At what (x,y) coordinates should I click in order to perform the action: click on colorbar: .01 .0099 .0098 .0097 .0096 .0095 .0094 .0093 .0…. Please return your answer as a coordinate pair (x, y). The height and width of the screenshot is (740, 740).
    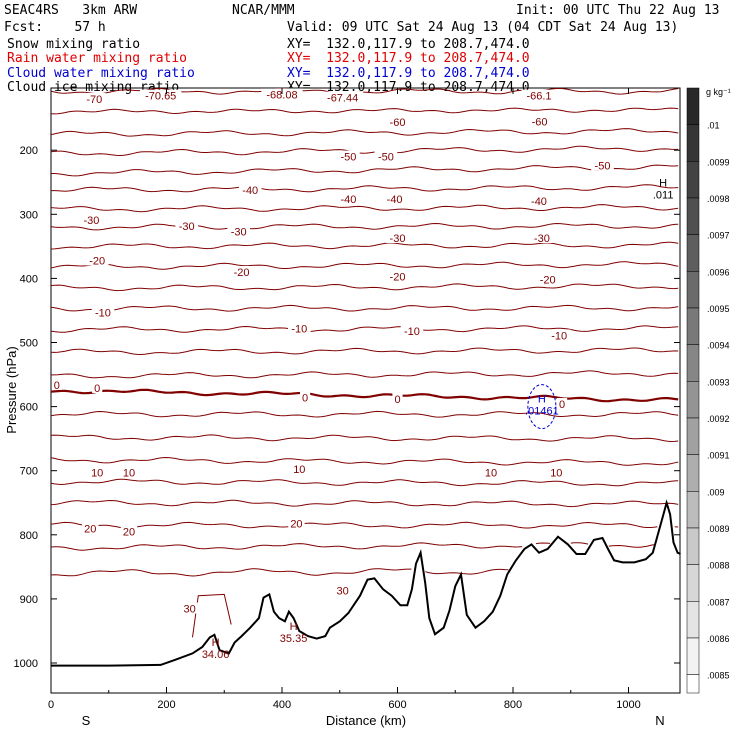
    Looking at the image, I should click on (708, 390).